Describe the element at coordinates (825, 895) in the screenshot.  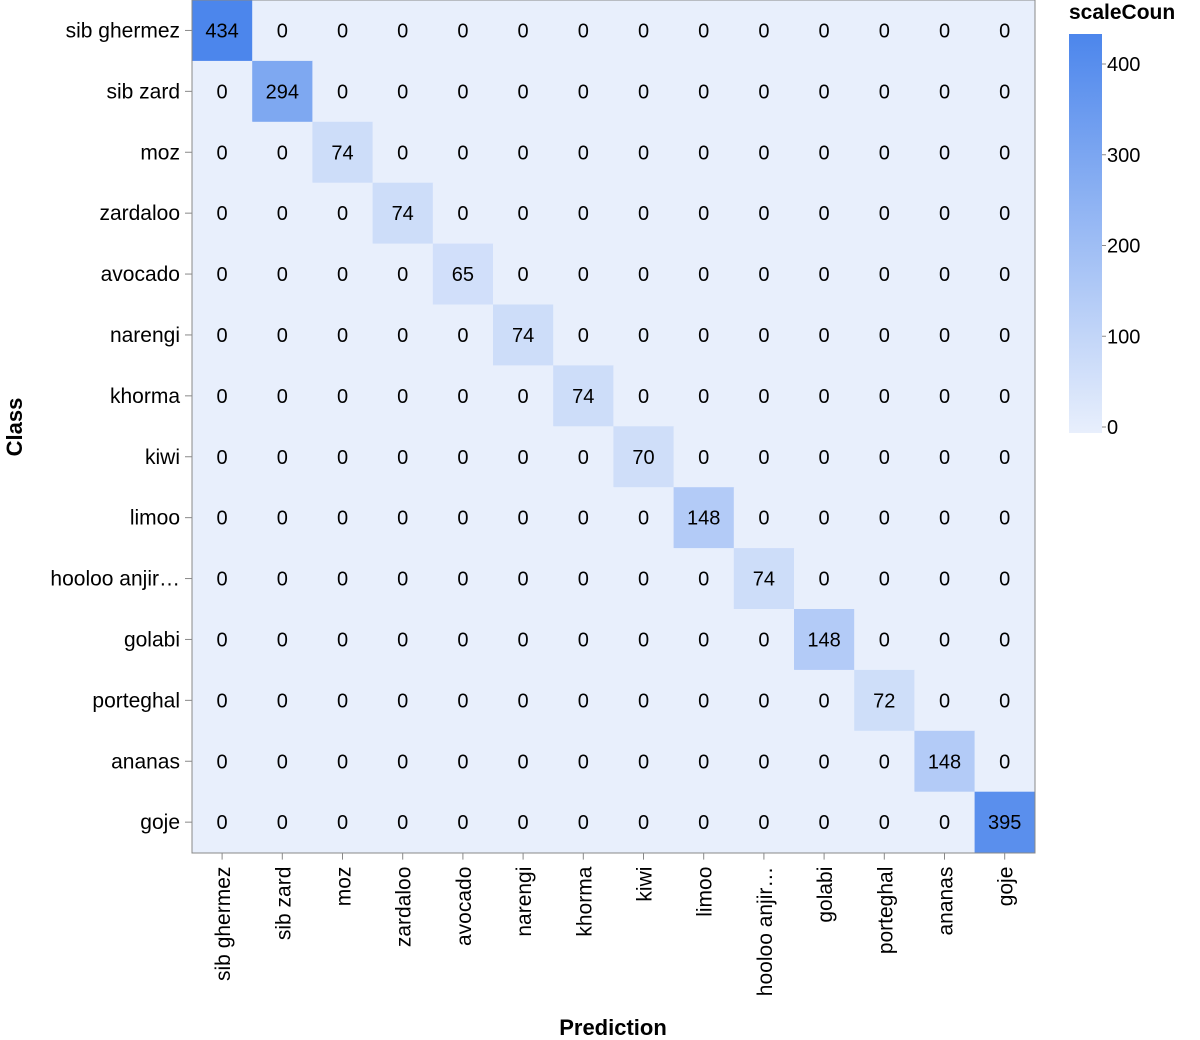
I see `x-tick-label: golabi` at that location.